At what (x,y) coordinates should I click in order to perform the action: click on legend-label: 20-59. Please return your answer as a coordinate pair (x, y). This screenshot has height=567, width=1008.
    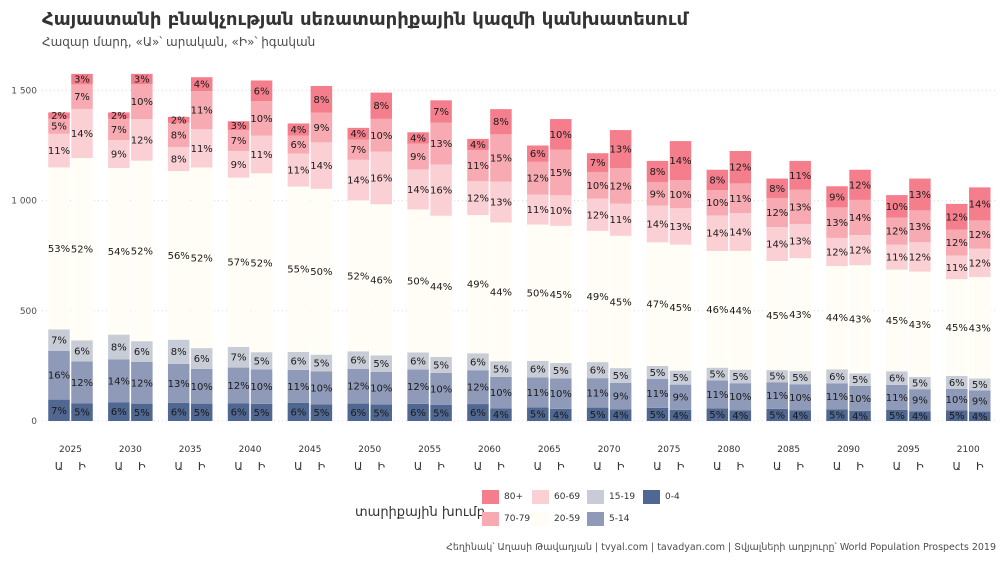
    Looking at the image, I should click on (567, 519).